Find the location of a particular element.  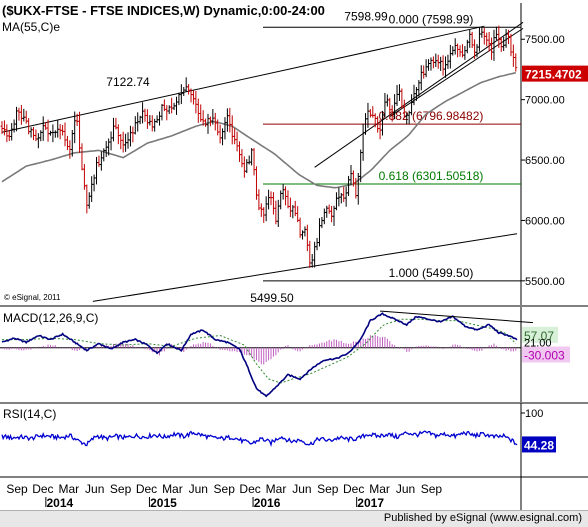

macd-label: MACD(12,26,9,C) is located at coordinates (50, 318).